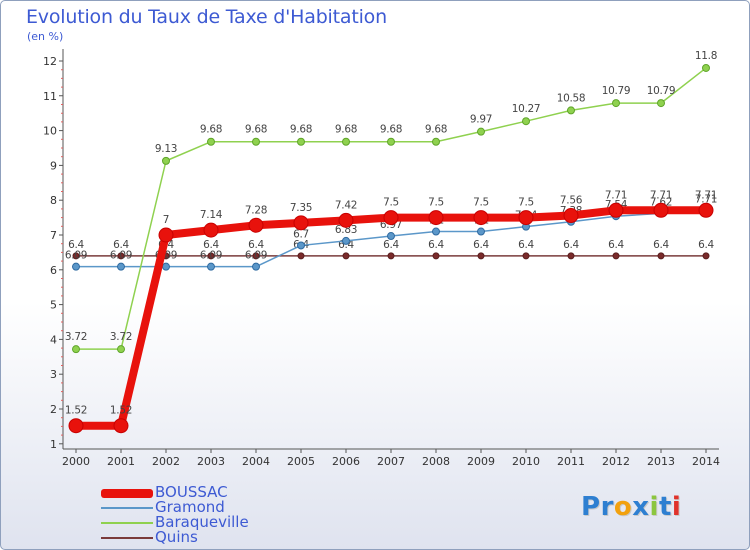  What do you see at coordinates (623, 507) in the screenshot?
I see `logo-letter: o` at bounding box center [623, 507].